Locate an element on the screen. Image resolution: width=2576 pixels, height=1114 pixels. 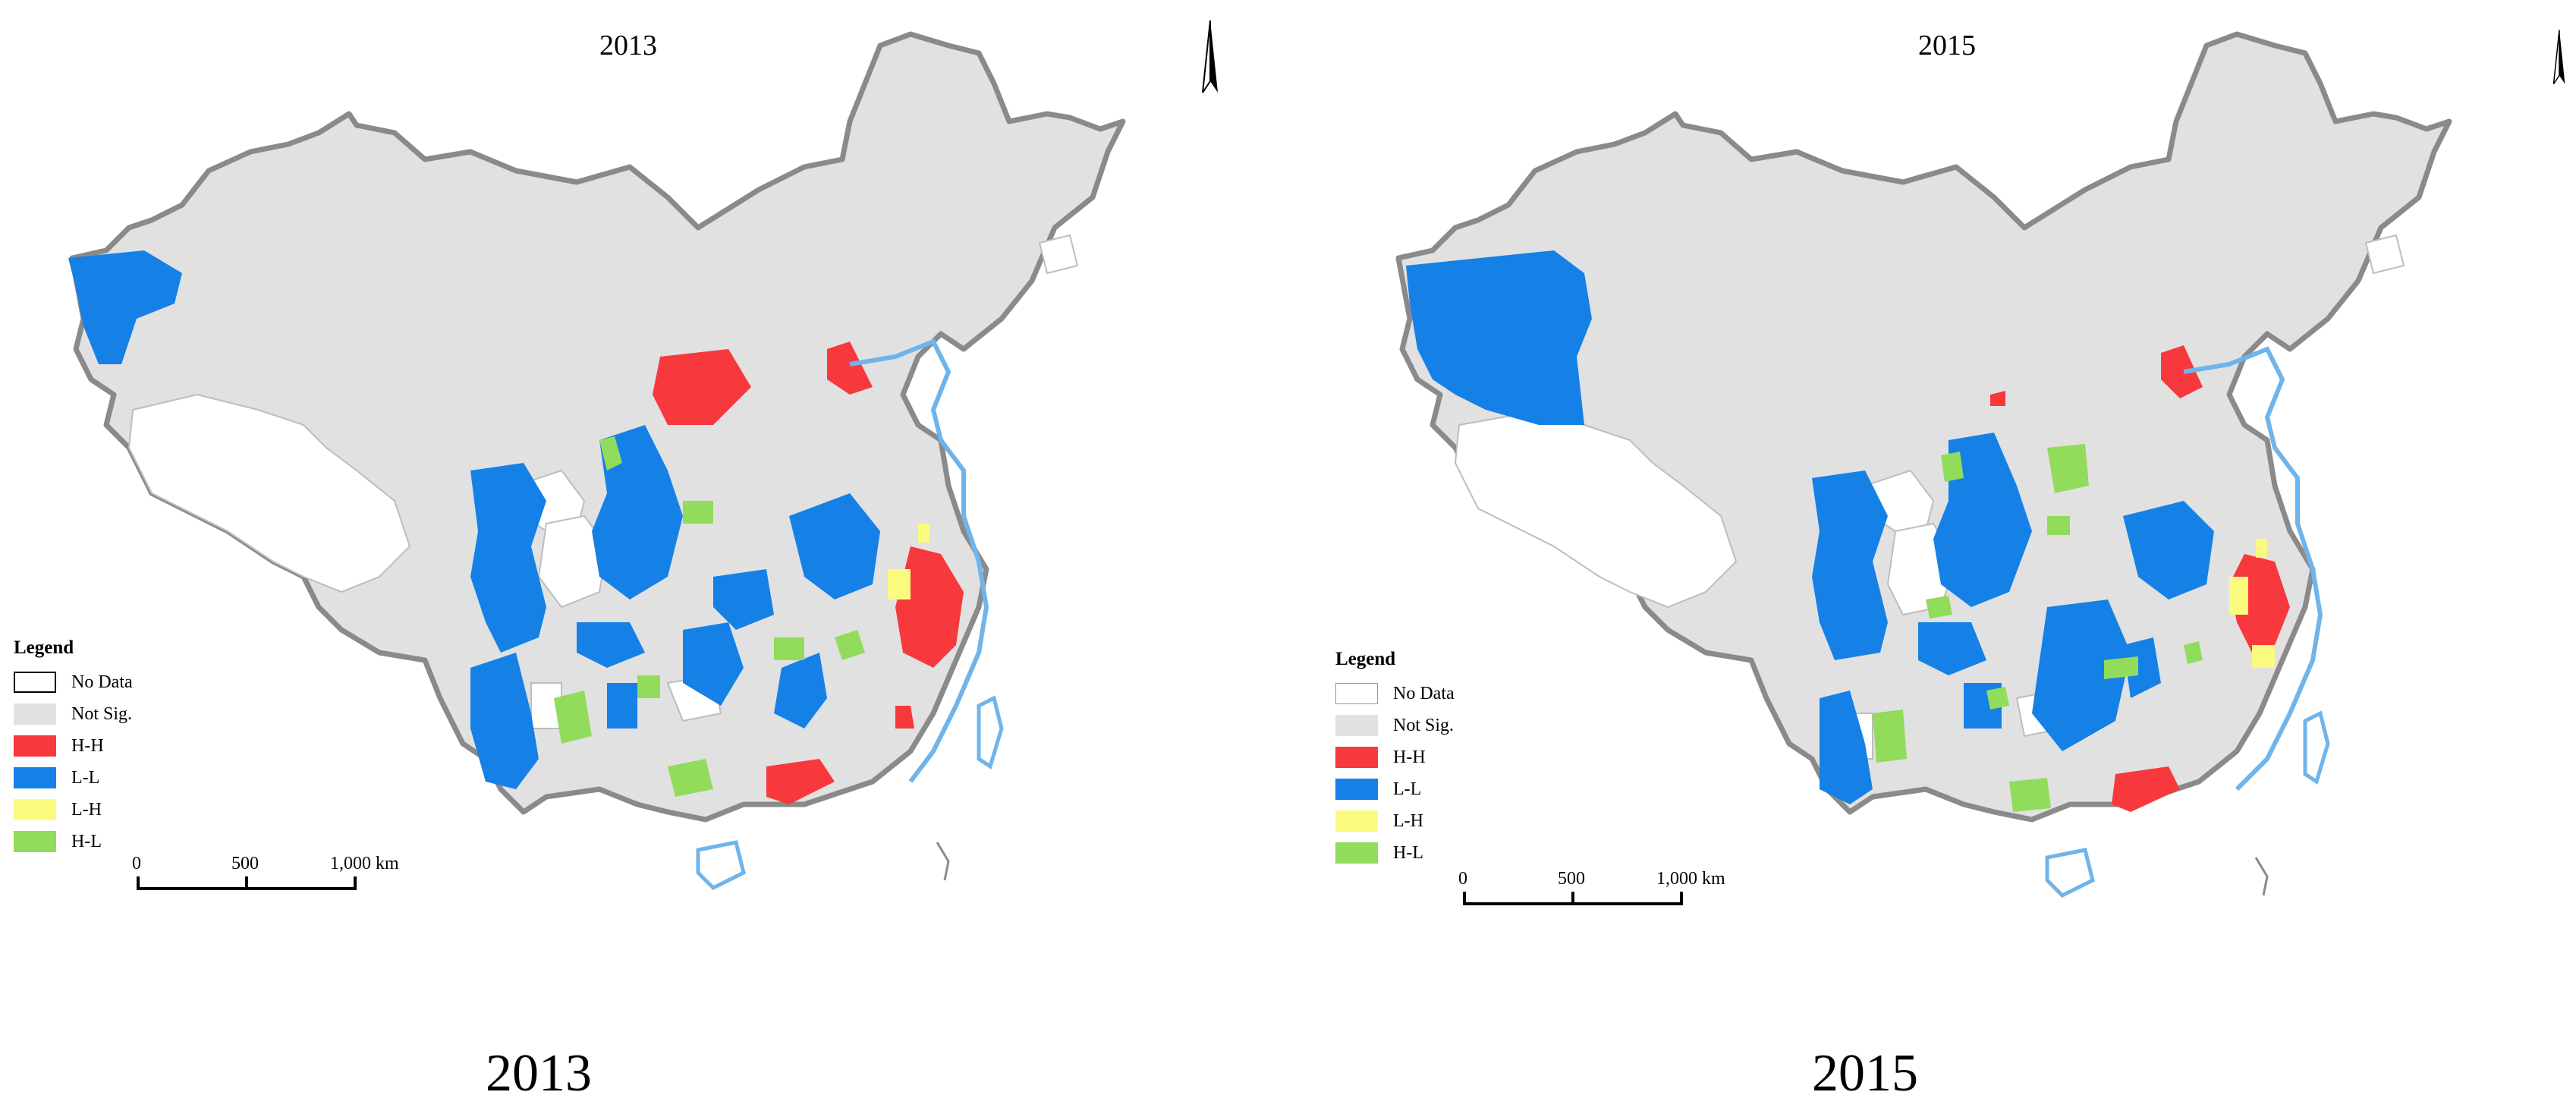
scale-label-500: 500 is located at coordinates (1571, 879).